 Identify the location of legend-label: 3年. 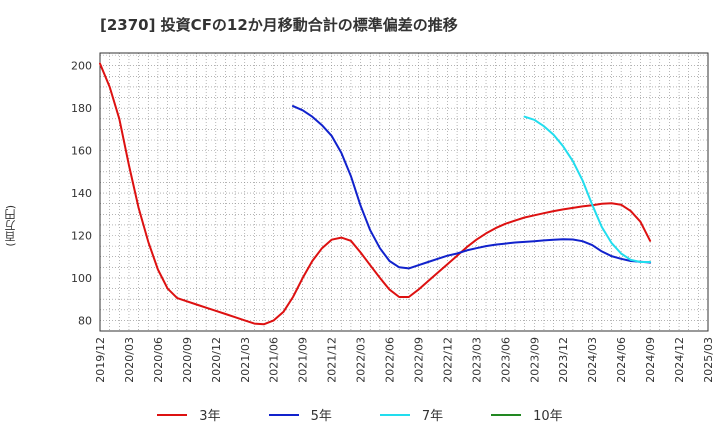
(210, 416).